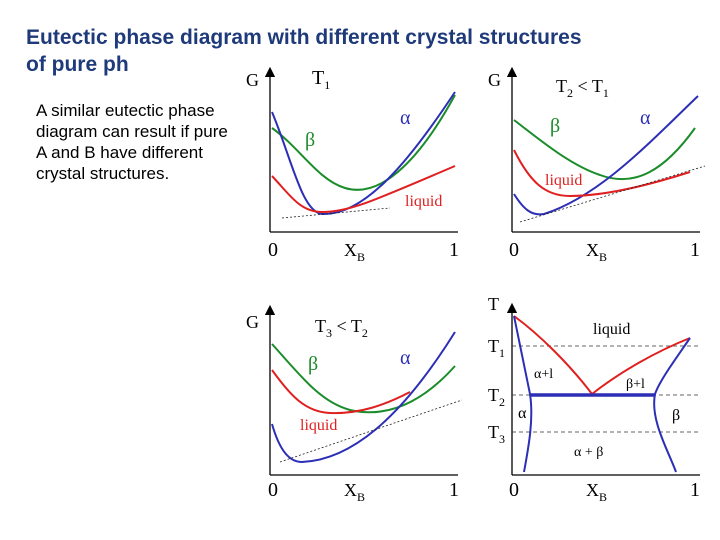 The width and height of the screenshot is (720, 540). I want to click on panel2-x0-tick: 0, so click(514, 250).